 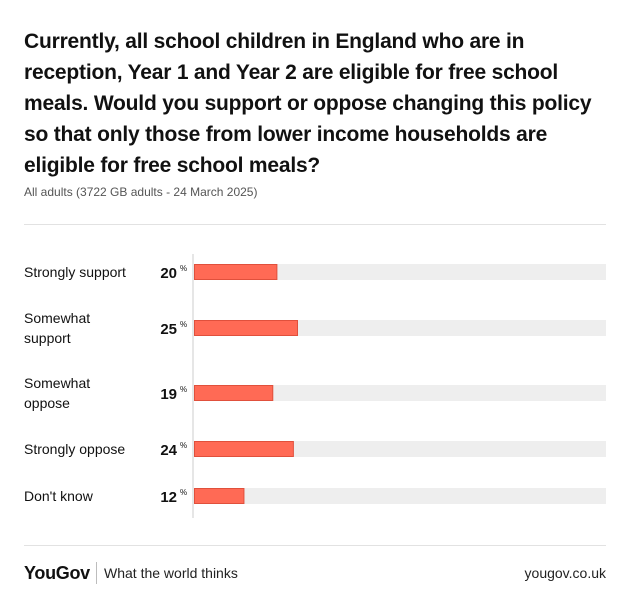 What do you see at coordinates (96, 573) in the screenshot?
I see `footer-separator` at bounding box center [96, 573].